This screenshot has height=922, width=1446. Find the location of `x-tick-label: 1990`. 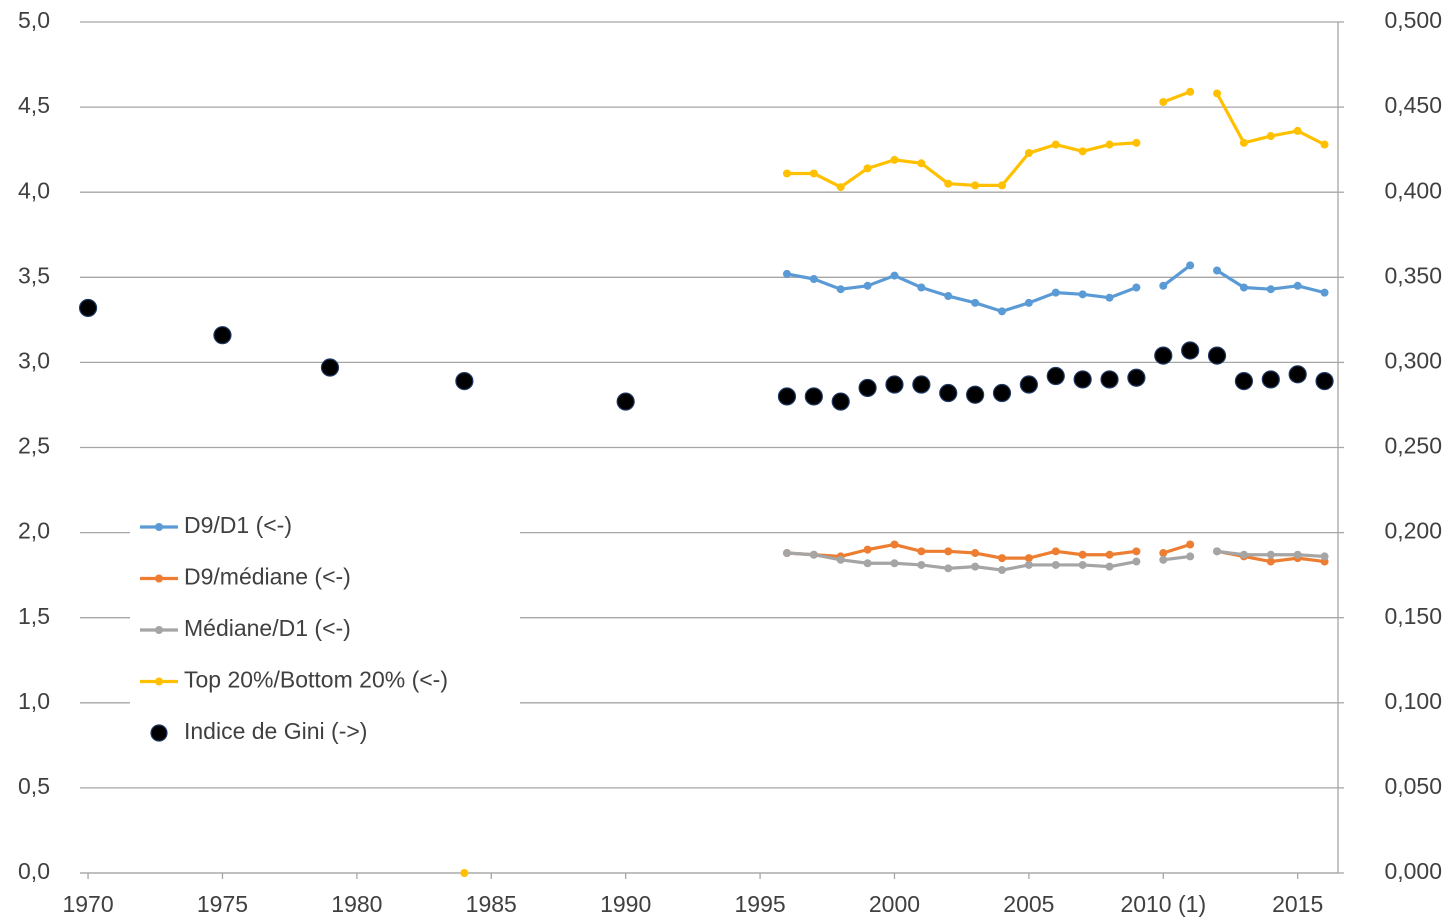

x-tick-label: 1990 is located at coordinates (625, 904).